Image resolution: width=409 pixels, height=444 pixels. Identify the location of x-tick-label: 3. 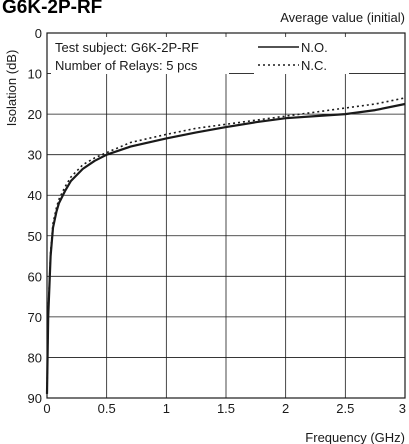
(402, 408).